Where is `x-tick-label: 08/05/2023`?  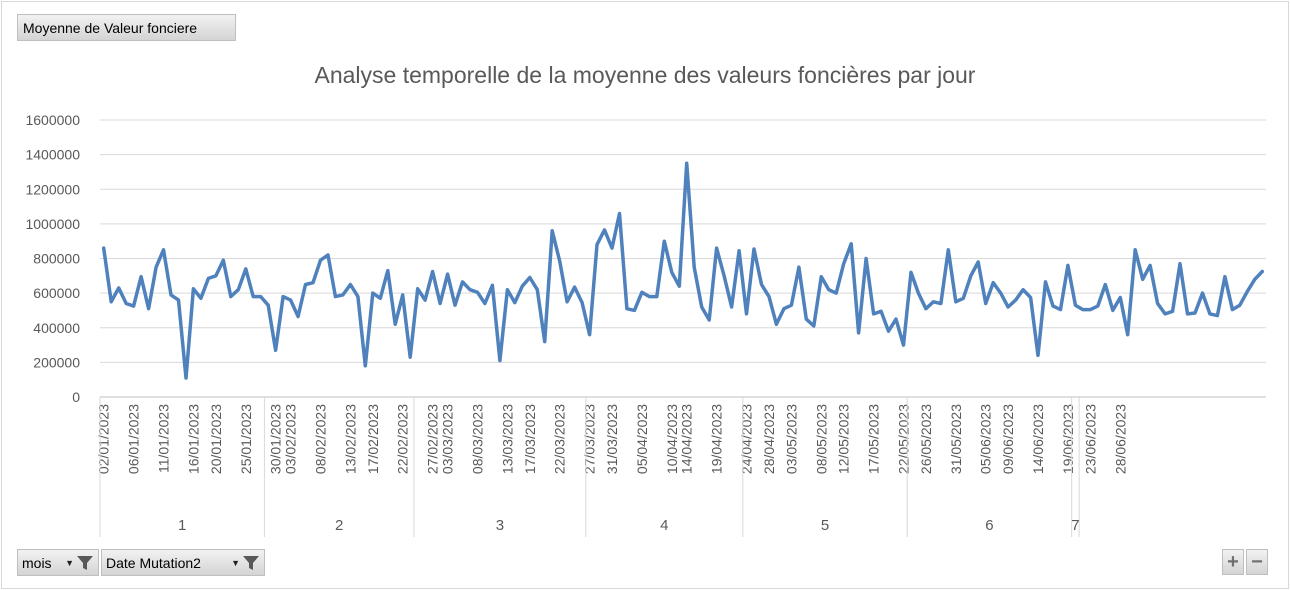
x-tick-label: 08/05/2023 is located at coordinates (821, 439).